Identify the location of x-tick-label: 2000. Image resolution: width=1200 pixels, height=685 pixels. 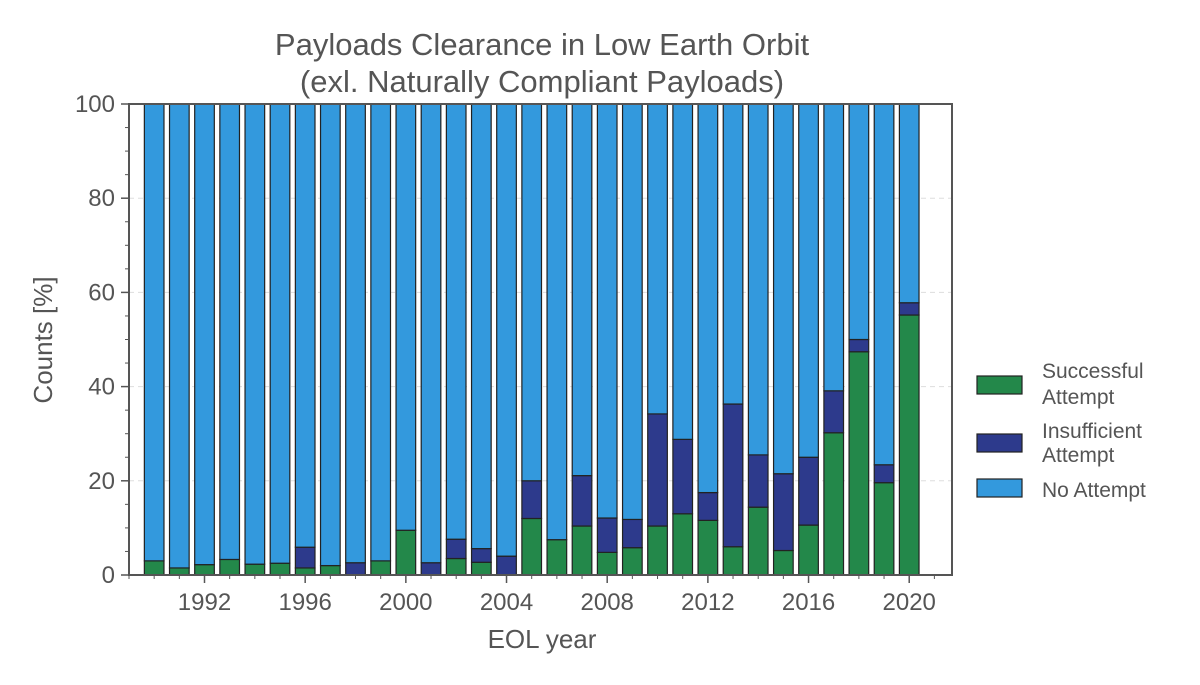
(405, 602).